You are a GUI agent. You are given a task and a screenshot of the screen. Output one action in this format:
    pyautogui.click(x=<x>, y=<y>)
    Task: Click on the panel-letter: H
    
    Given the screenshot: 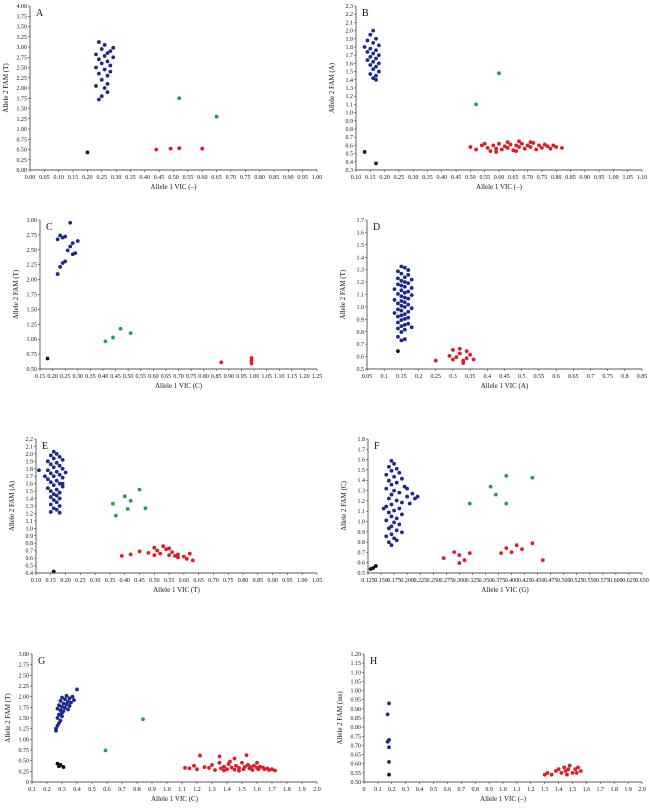 What is the action you would take?
    pyautogui.click(x=373, y=661)
    